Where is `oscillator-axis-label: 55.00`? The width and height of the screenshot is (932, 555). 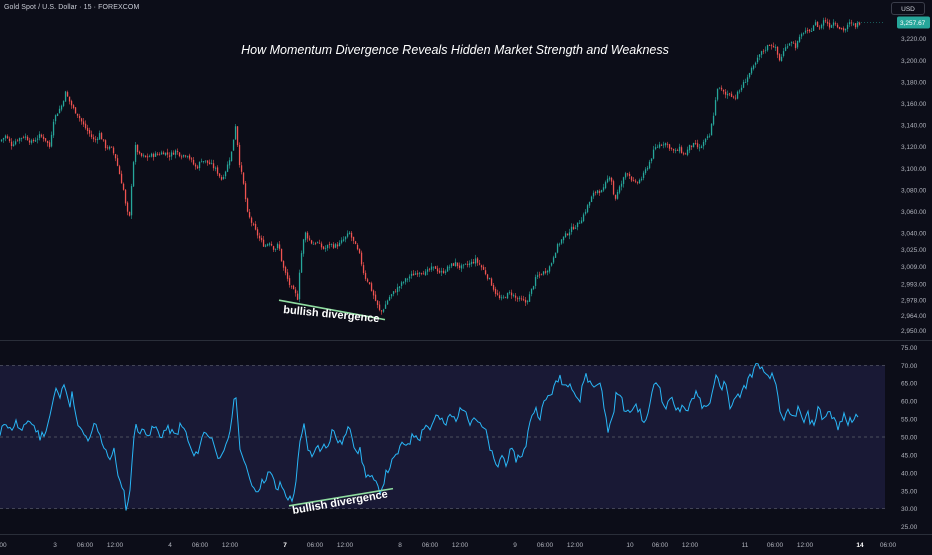 oscillator-axis-label: 55.00 is located at coordinates (909, 420).